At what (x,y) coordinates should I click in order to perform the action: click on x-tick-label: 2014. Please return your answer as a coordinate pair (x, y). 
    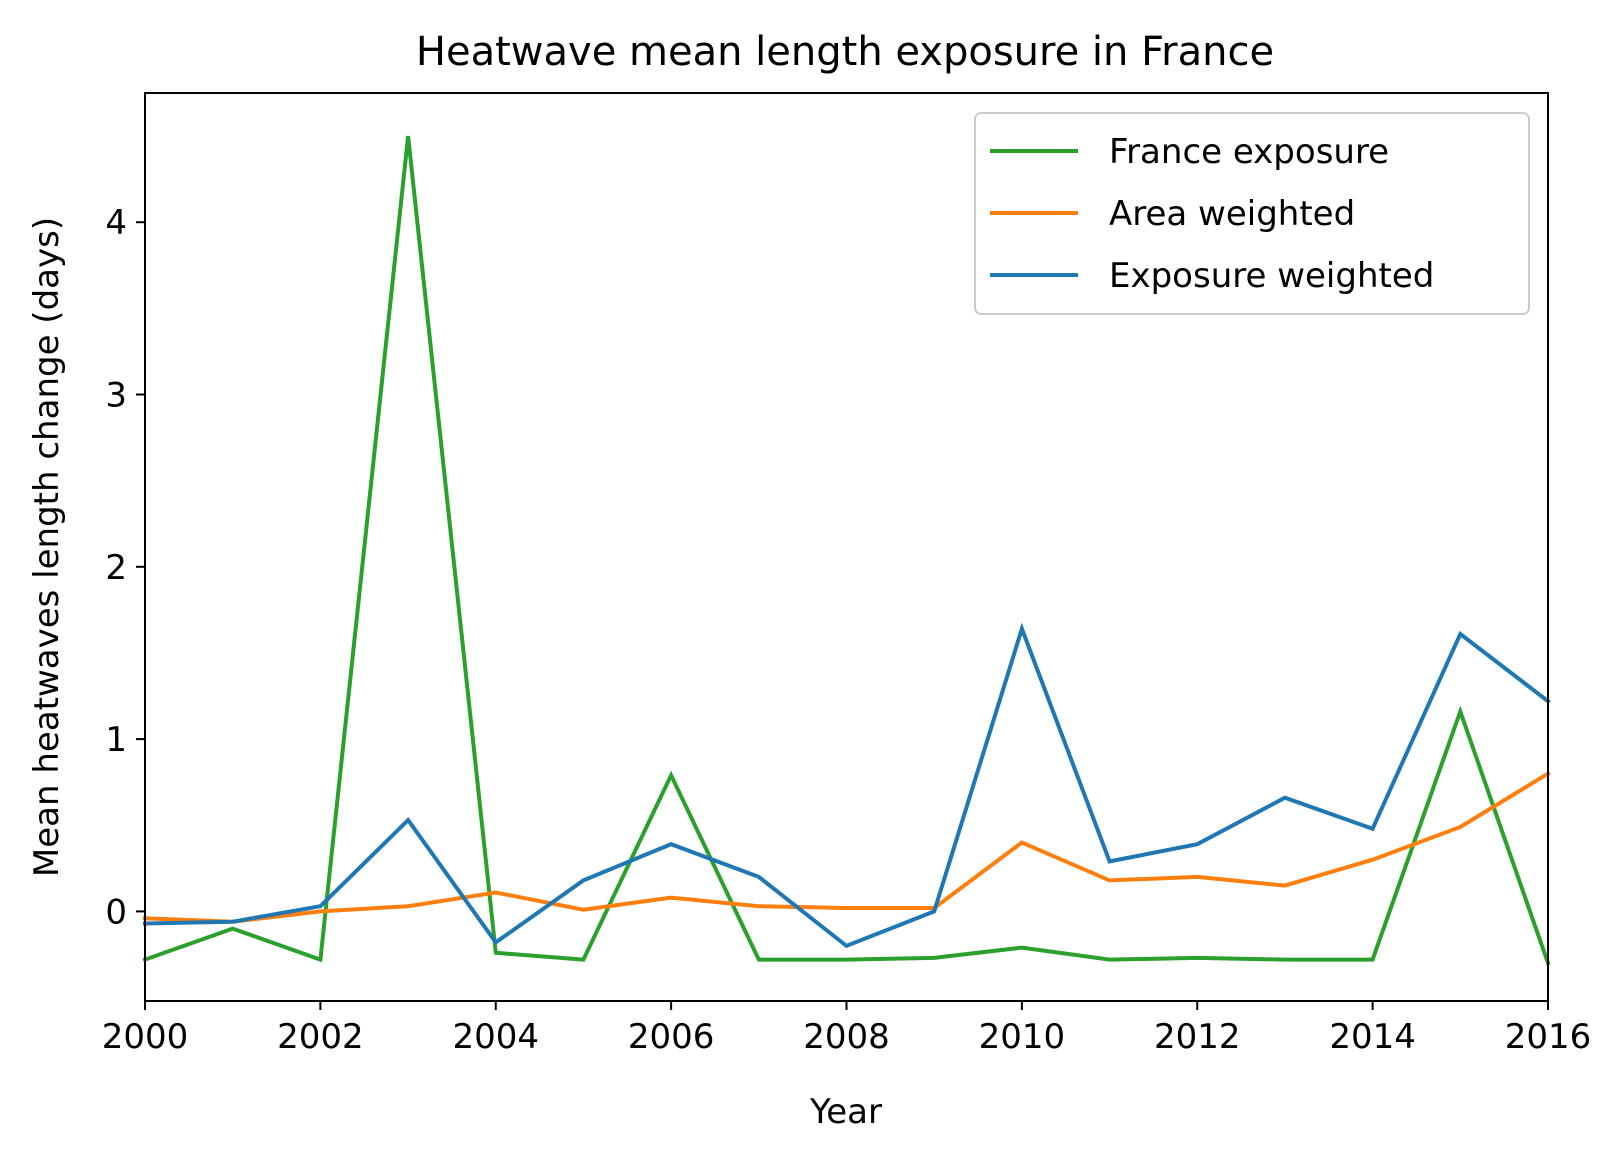
    Looking at the image, I should click on (1372, 1037).